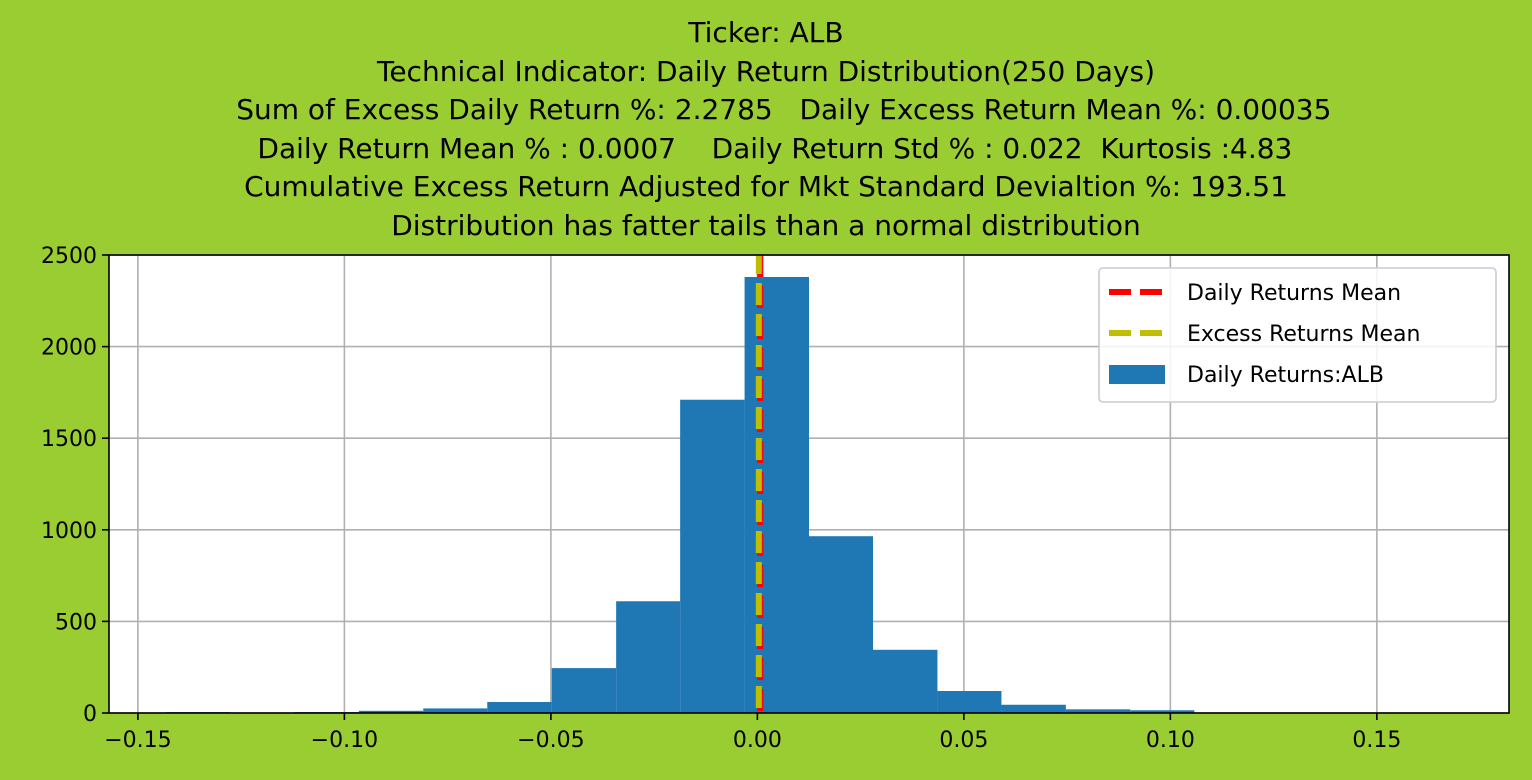 This screenshot has height=780, width=1532. I want to click on legend-daily-returns-label: Daily Returns:ALB, so click(1285, 375).